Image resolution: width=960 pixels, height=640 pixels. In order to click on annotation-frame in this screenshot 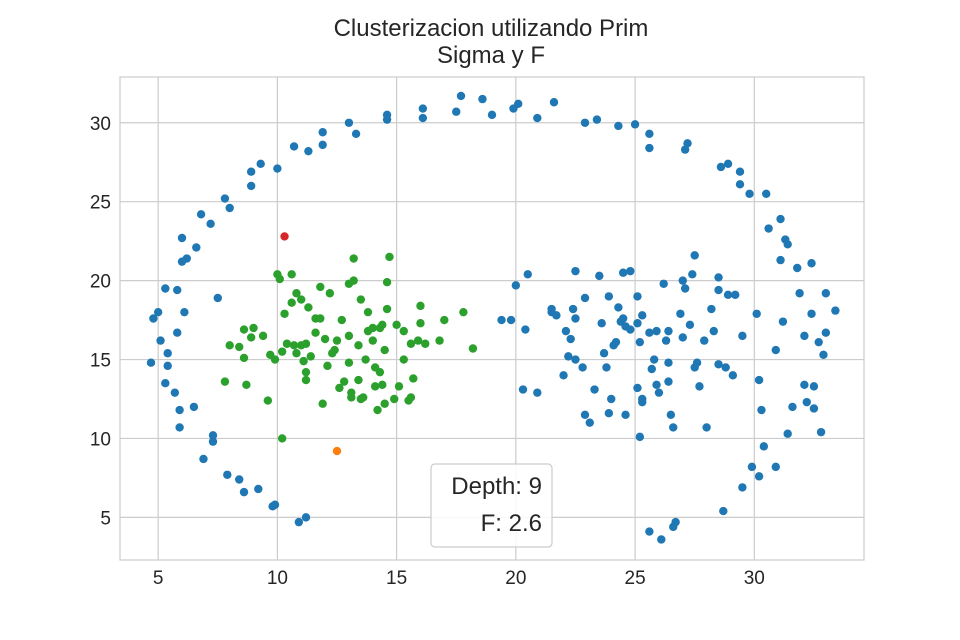, I will do `click(491, 505)`.